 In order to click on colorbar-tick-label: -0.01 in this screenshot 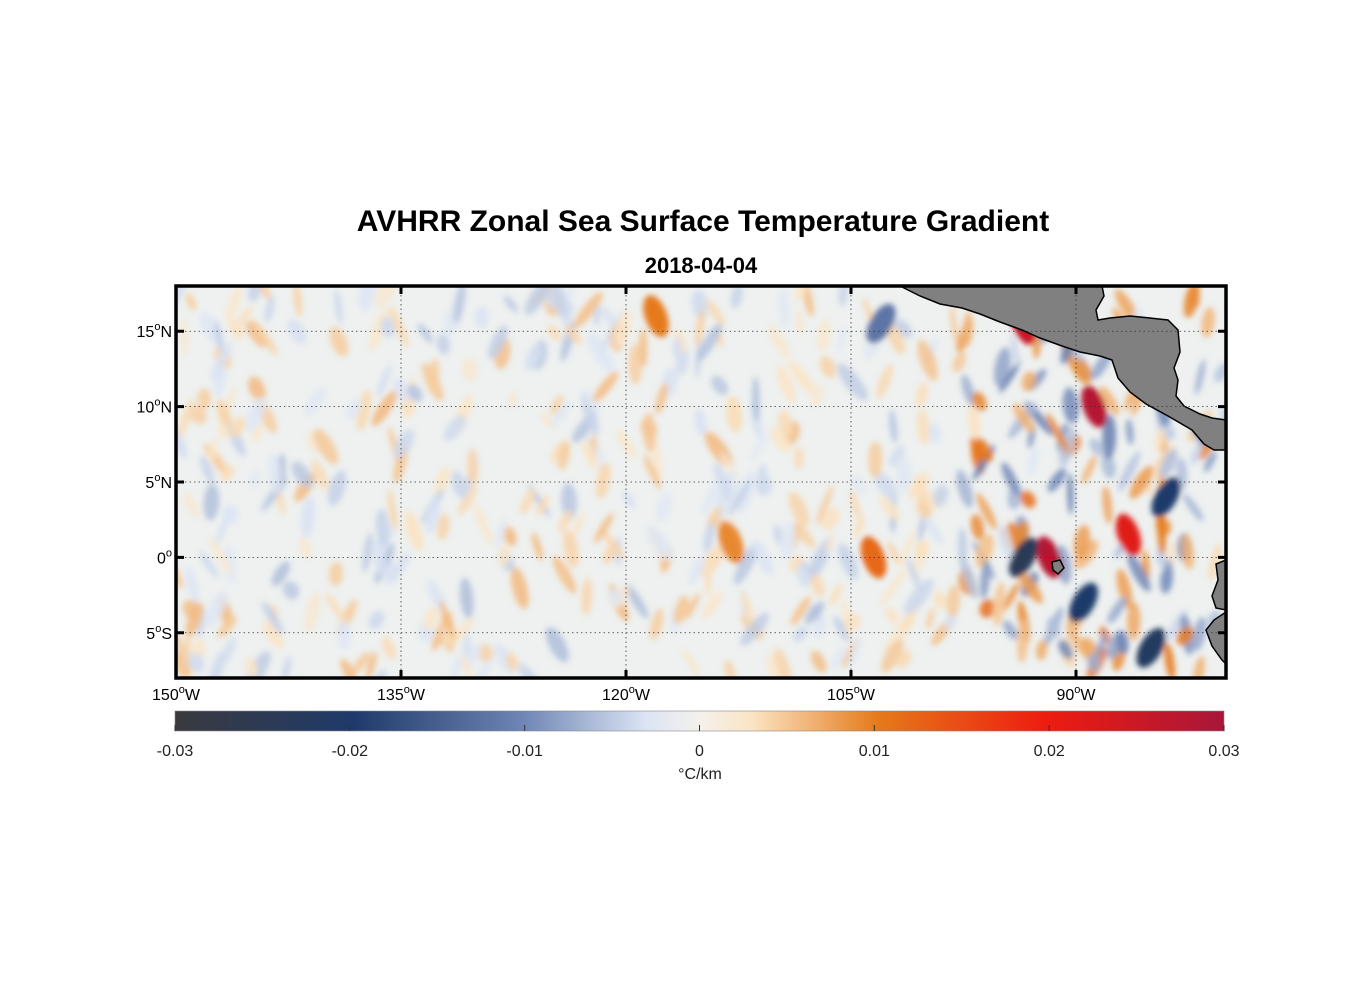, I will do `click(524, 751)`.